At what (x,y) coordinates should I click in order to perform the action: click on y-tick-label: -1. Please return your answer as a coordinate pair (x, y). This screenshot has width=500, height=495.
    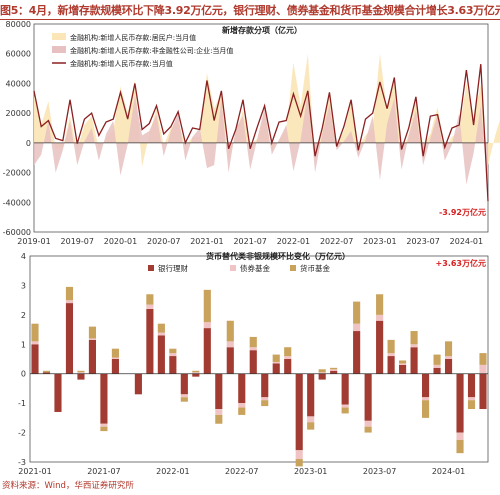
    Looking at the image, I should click on (22, 403).